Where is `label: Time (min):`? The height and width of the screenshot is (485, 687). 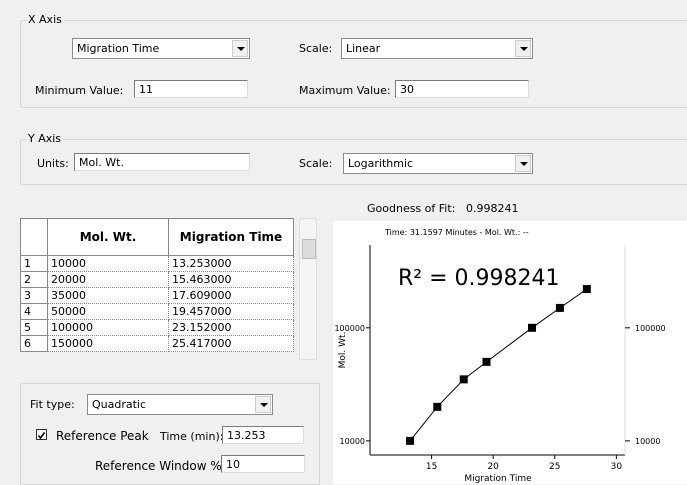
label: Time (min): is located at coordinates (192, 436).